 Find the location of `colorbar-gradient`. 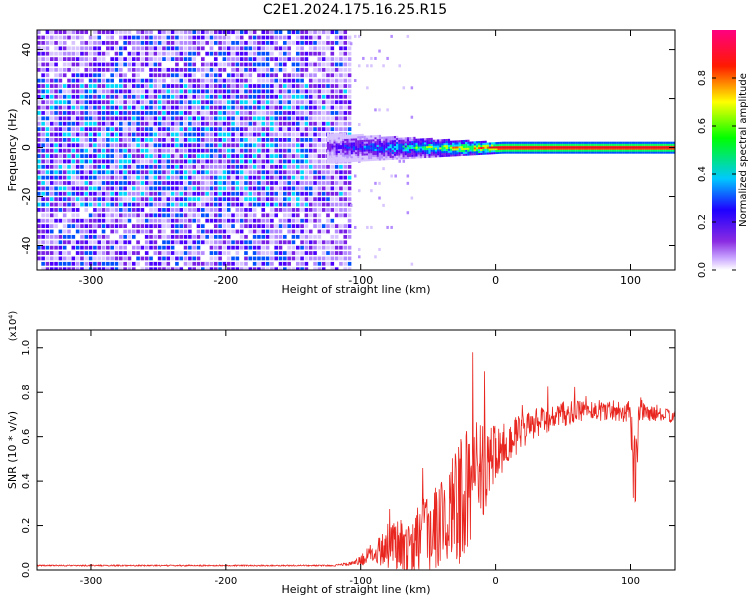

colorbar-gradient is located at coordinates (724, 150).